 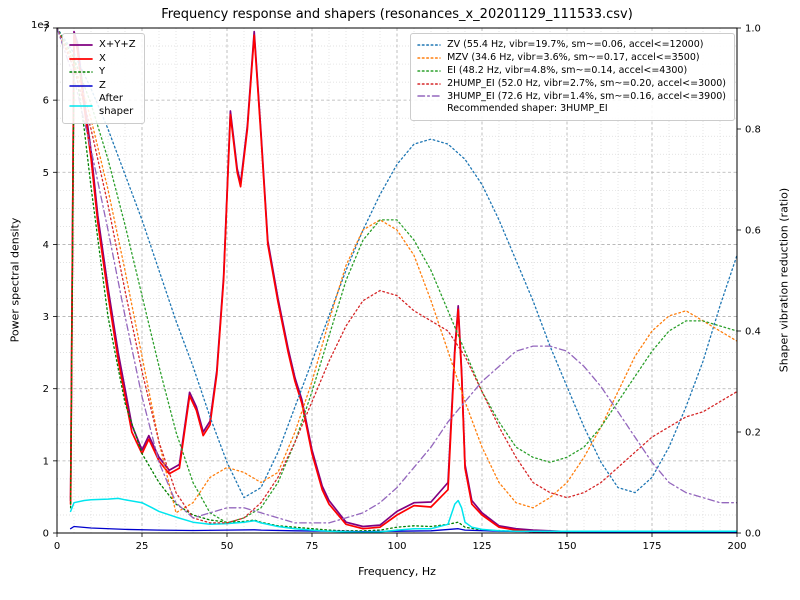 I want to click on svg-text: 50, so click(x=227, y=546).